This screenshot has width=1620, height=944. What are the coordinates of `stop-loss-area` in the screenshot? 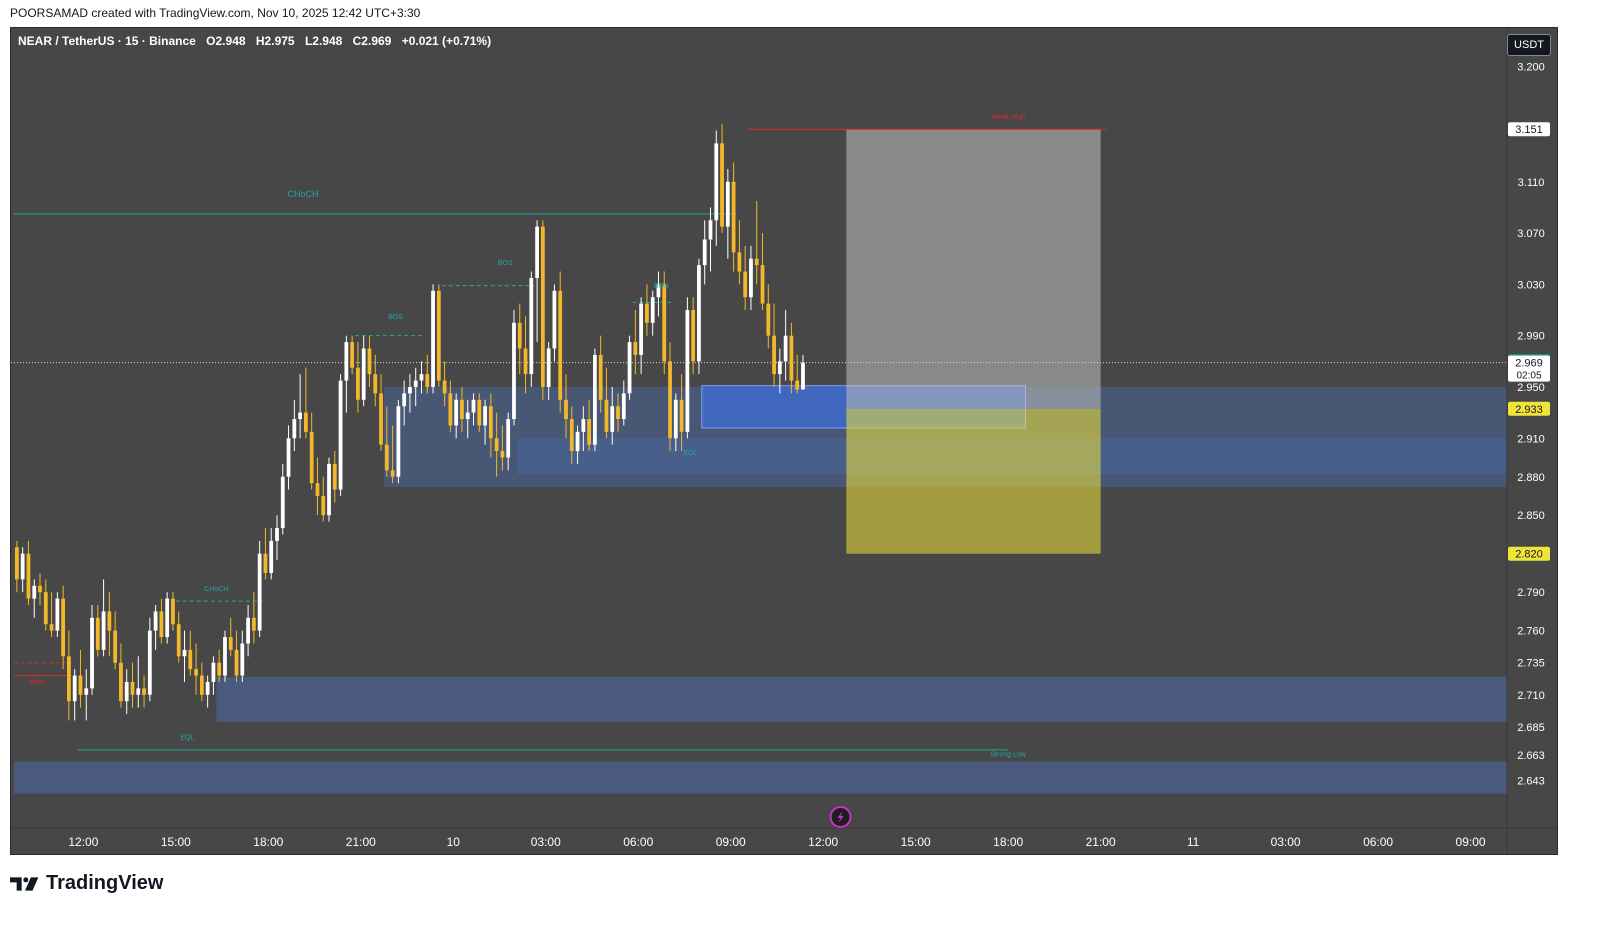 It's located at (973, 269).